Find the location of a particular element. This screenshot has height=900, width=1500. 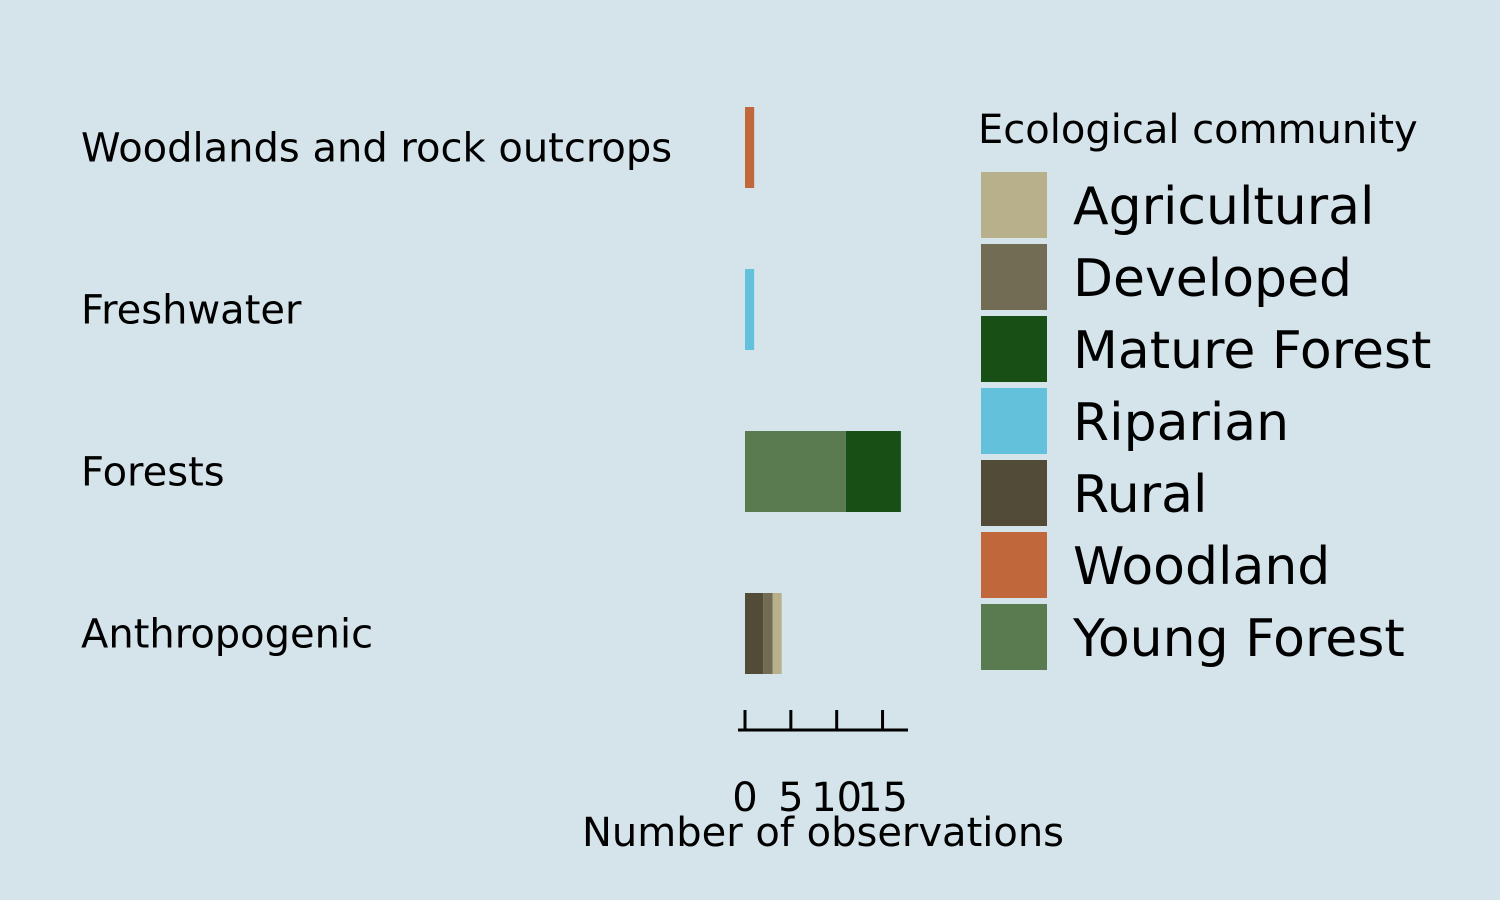

category-label-forests: Forests is located at coordinates (153, 473).